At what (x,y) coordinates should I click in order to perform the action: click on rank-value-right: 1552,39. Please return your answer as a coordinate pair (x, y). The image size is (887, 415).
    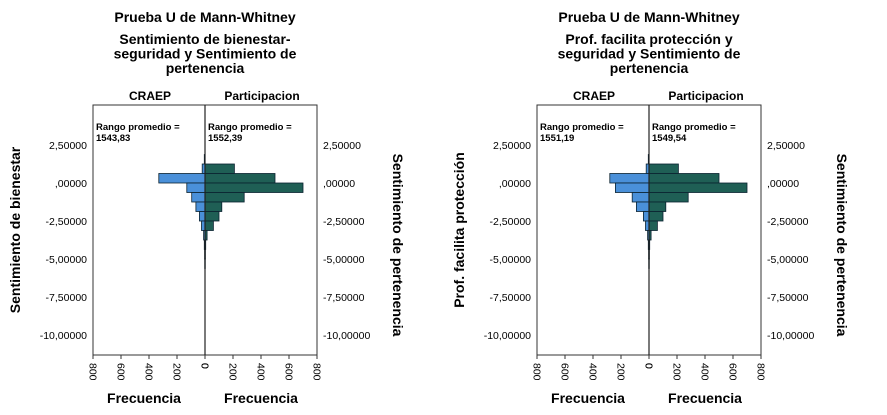
    Looking at the image, I should click on (225, 138).